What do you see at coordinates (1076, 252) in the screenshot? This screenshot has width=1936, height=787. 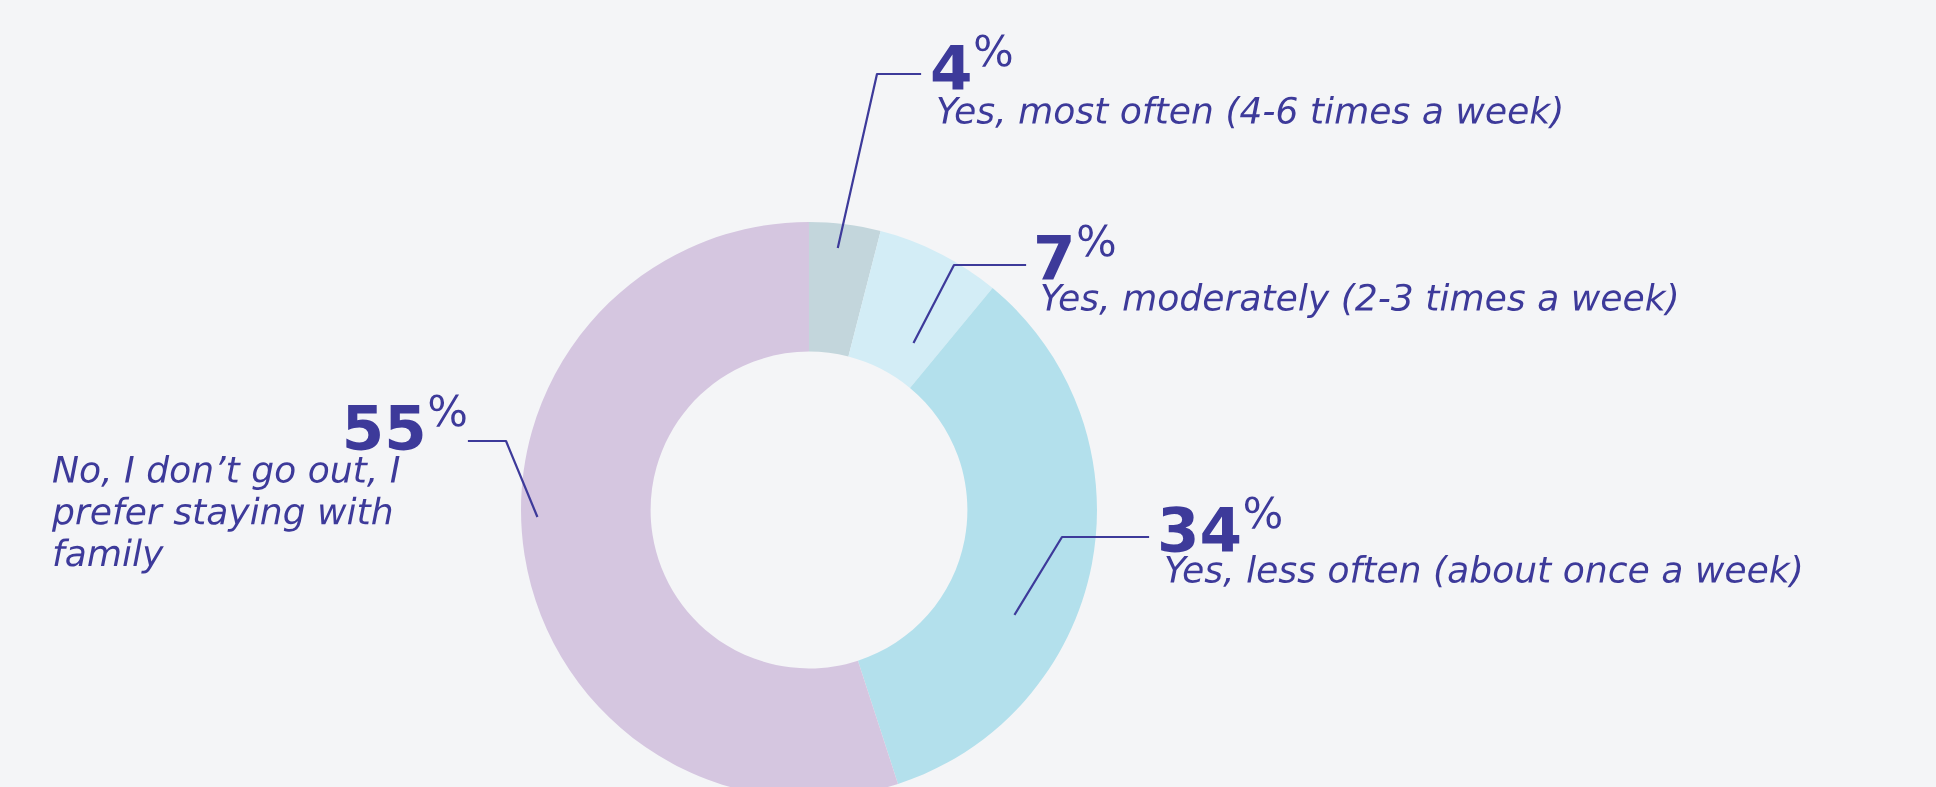 I see `data-label: 7$^{%}$` at bounding box center [1076, 252].